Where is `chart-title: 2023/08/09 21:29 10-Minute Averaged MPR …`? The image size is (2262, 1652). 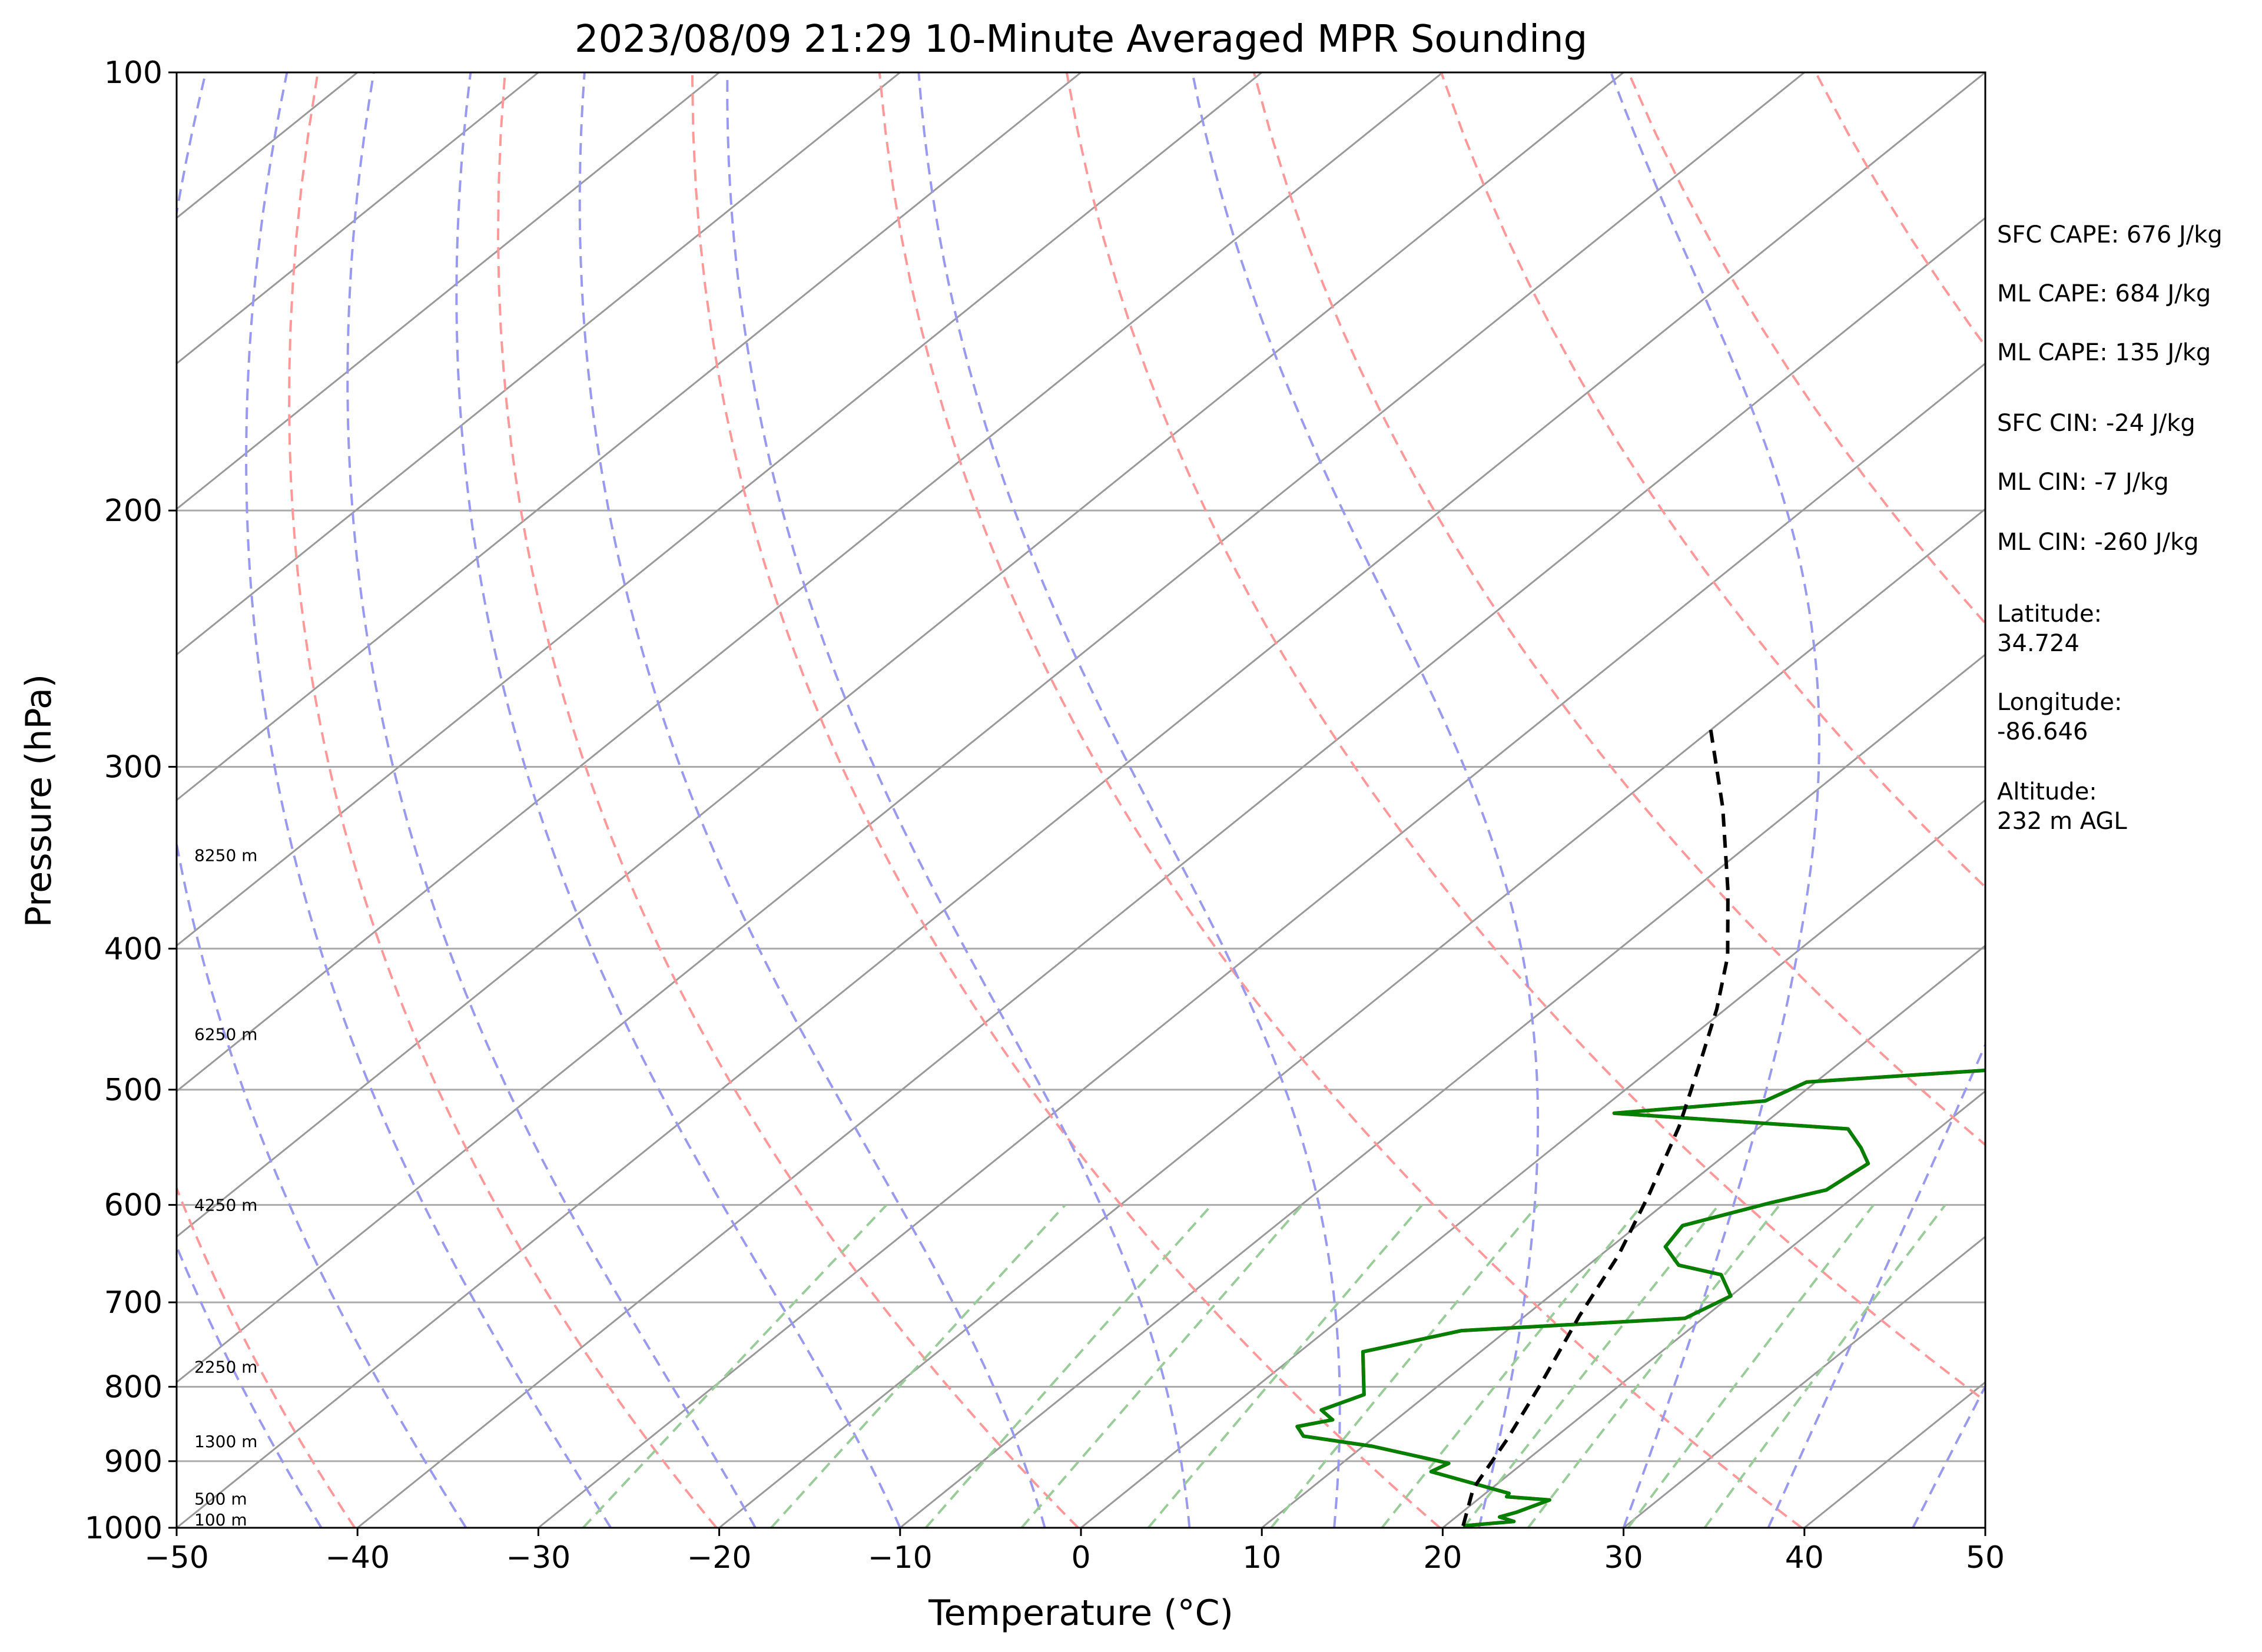
chart-title: 2023/08/09 21:29 10-Minute Averaged MPR … is located at coordinates (1081, 39).